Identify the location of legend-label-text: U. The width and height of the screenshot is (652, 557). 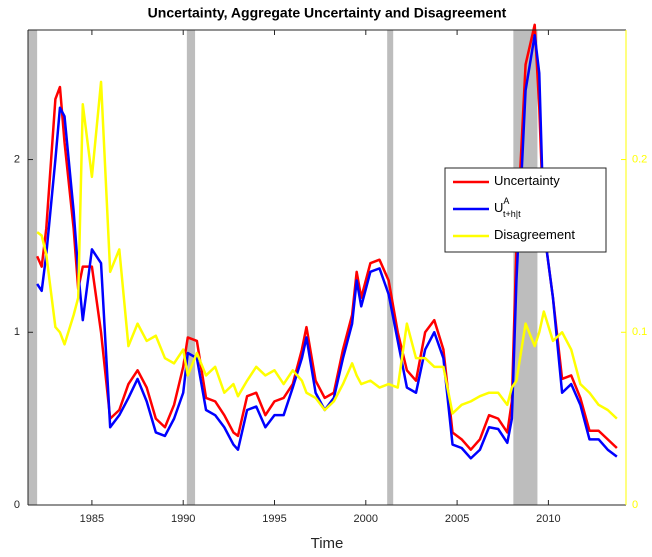
(498, 207).